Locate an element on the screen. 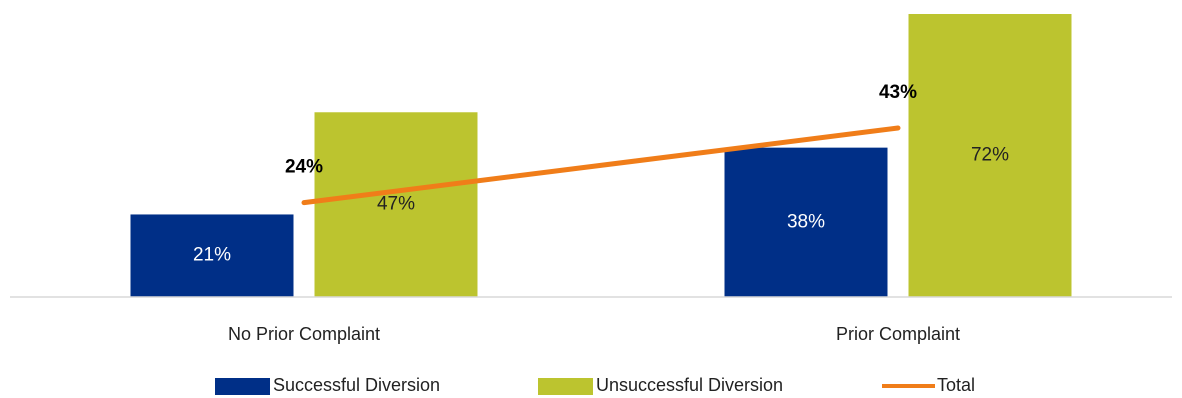 The height and width of the screenshot is (398, 1182). bar-value-label-successful-diversion-prior-complaint: 38% is located at coordinates (806, 221).